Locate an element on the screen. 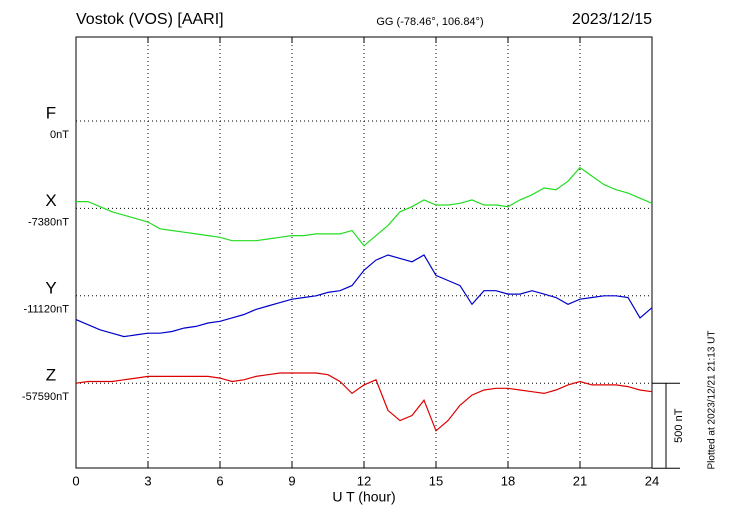 The image size is (730, 520). baseline-label: -57590nT is located at coordinates (45, 397).